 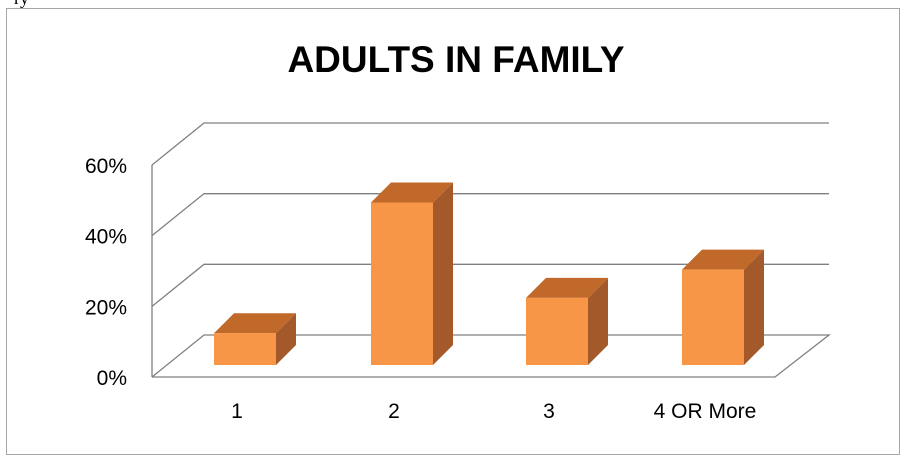 I want to click on x-tick-label: 4 OR More, so click(x=705, y=411).